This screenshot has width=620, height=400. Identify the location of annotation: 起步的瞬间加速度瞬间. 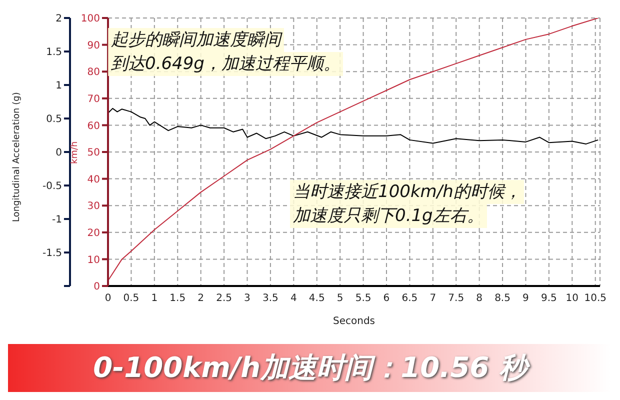
(196, 40).